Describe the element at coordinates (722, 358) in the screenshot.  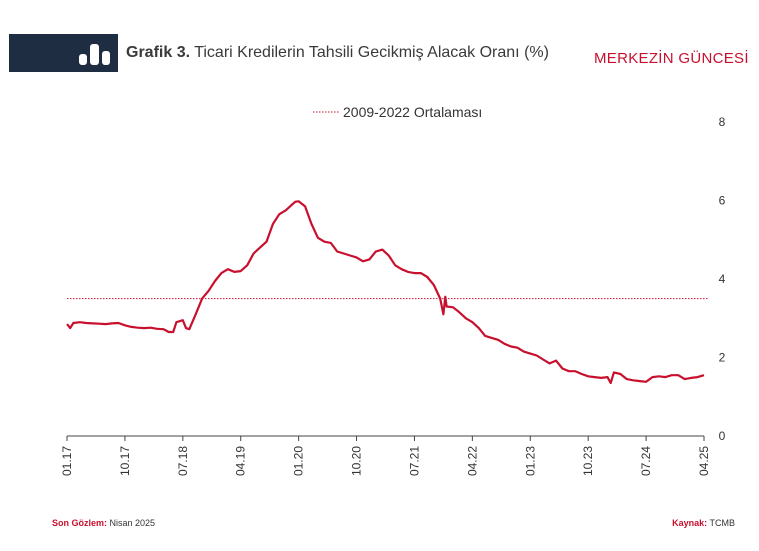
I see `y-tick-label: 2` at that location.